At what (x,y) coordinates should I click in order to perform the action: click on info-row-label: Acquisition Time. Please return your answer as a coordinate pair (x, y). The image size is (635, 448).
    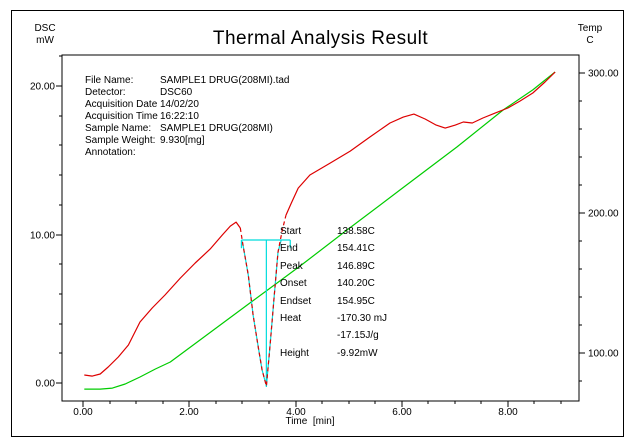
    Looking at the image, I should click on (121, 116).